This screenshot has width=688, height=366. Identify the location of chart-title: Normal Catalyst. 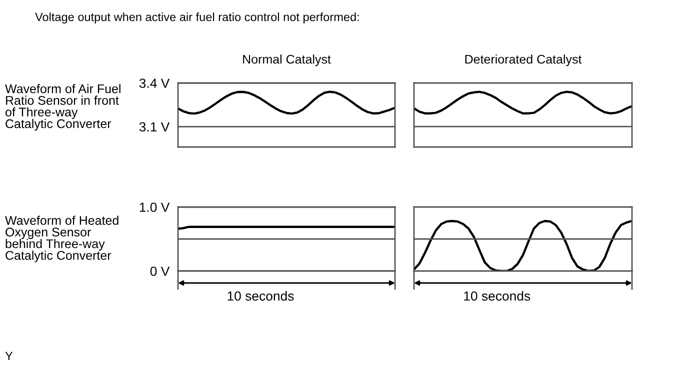
(287, 60).